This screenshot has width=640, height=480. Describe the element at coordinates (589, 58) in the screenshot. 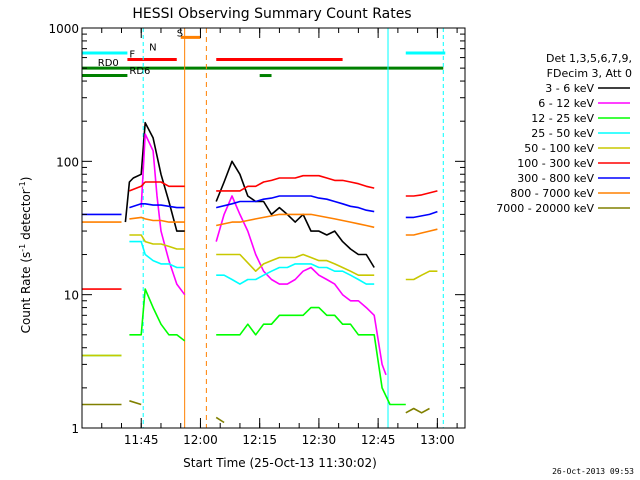

I see `legend-header-line-1: Det 1,3,5,6,7,9,` at that location.